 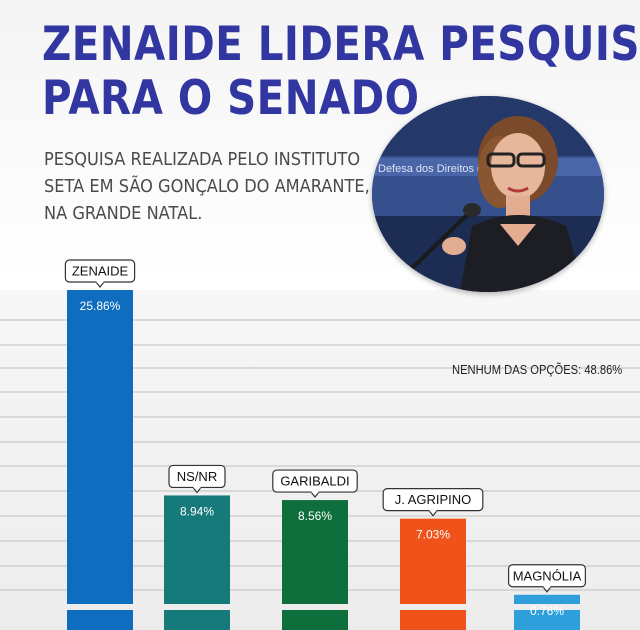 I want to click on subtitle-line-2: SETA EM SÃO GONÇALO DO AMARANTE,, so click(x=207, y=186).